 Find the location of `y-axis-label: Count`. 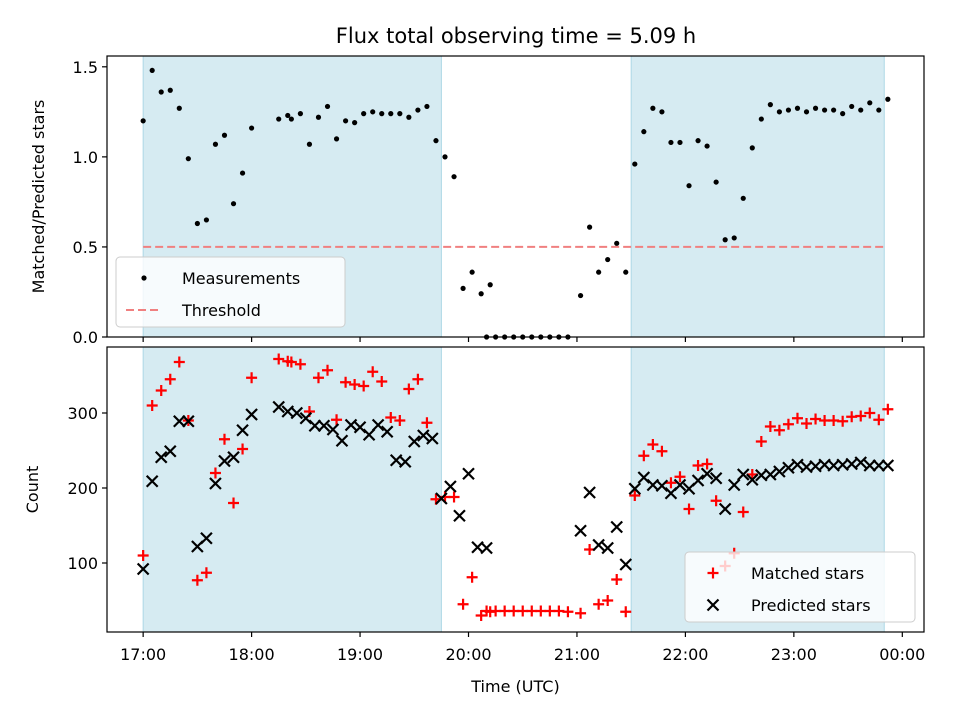

y-axis-label: Count is located at coordinates (32, 490).